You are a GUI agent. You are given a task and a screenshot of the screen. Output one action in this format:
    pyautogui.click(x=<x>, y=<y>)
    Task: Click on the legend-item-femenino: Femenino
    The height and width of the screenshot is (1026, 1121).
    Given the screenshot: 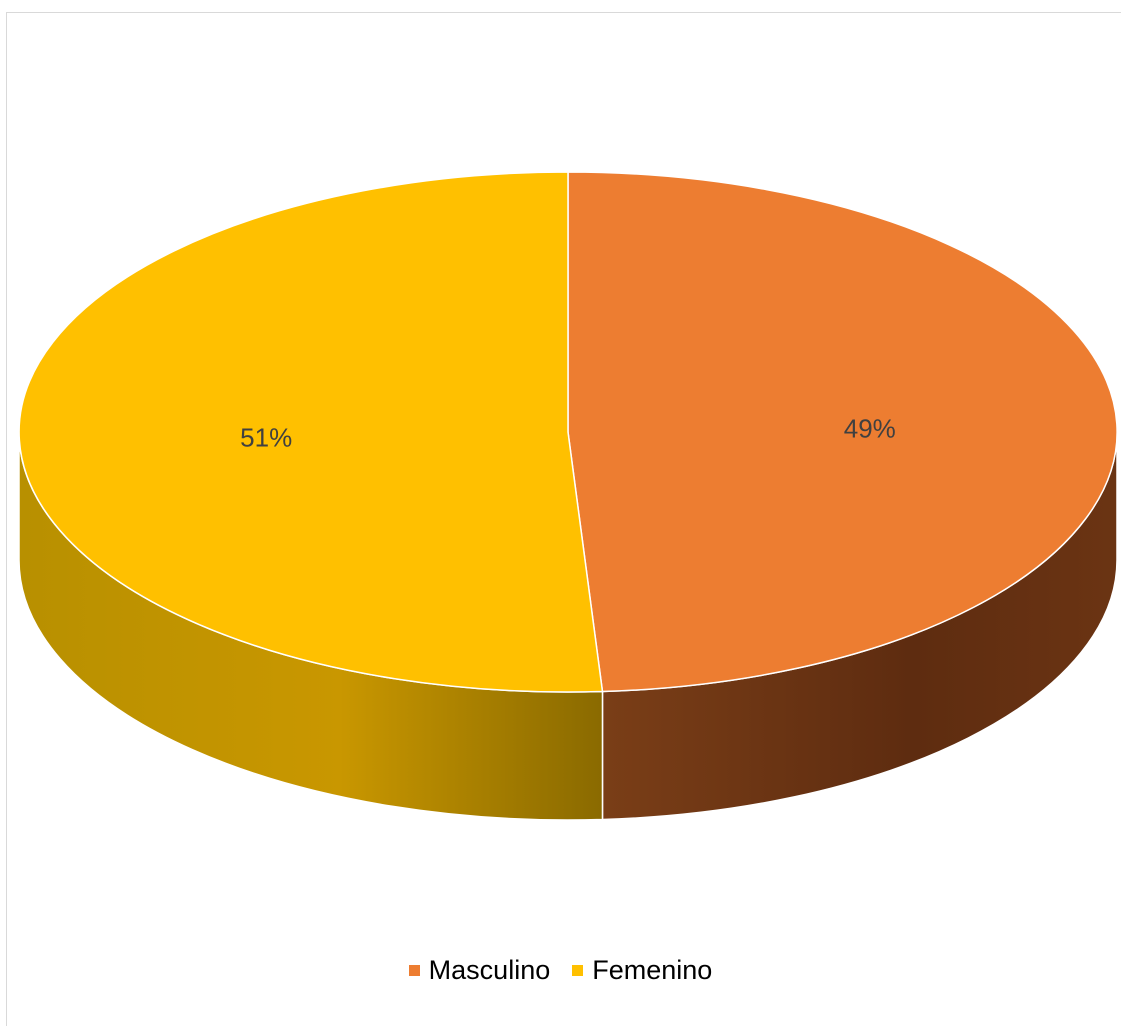 What is the action you would take?
    pyautogui.click(x=642, y=970)
    